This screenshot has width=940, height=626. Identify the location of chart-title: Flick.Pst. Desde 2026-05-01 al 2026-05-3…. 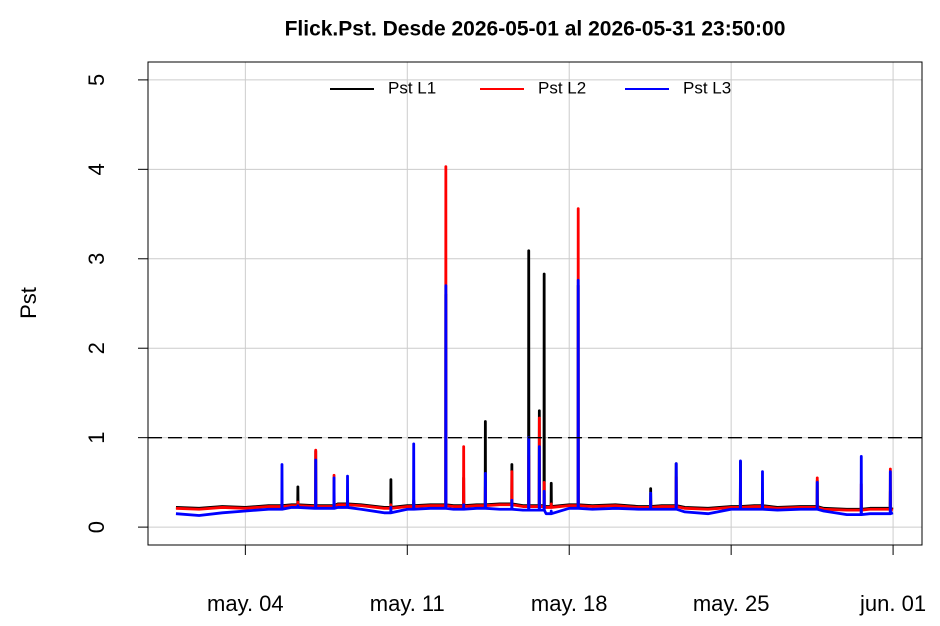
(535, 29).